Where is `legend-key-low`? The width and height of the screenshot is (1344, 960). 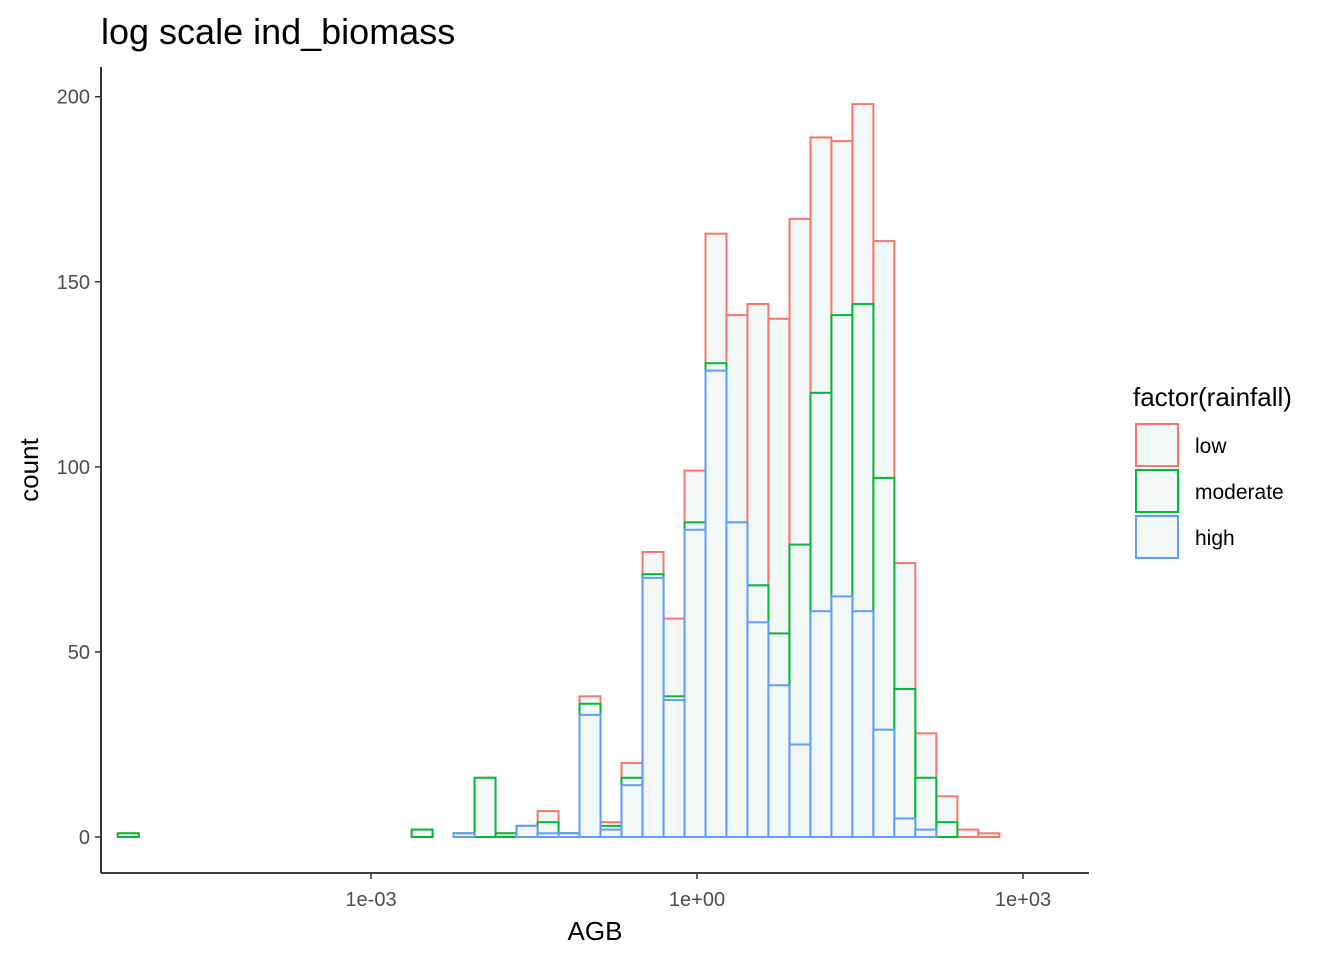
legend-key-low is located at coordinates (1157, 445).